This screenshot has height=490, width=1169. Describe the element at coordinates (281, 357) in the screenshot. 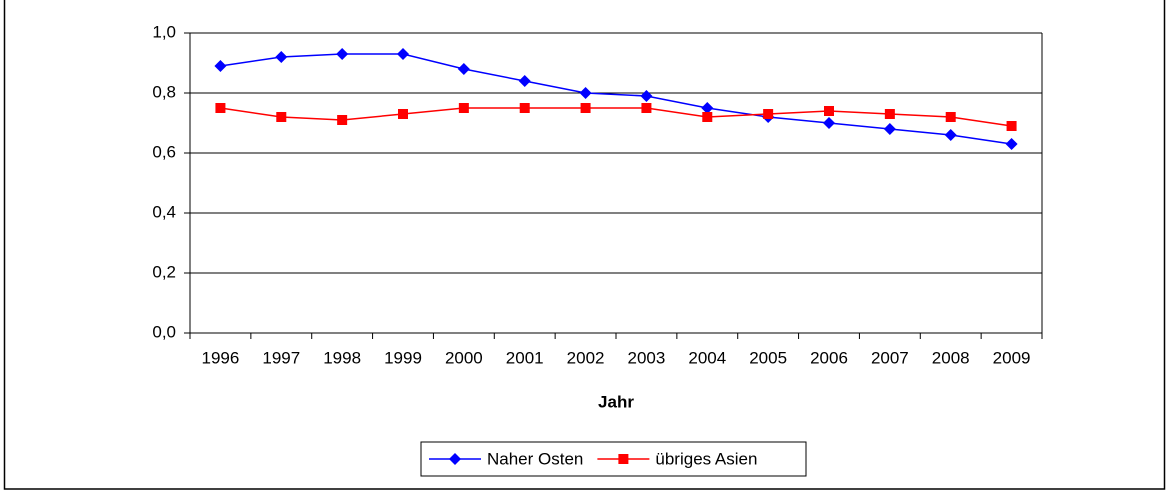

I see `x-tick-label: 1997` at that location.